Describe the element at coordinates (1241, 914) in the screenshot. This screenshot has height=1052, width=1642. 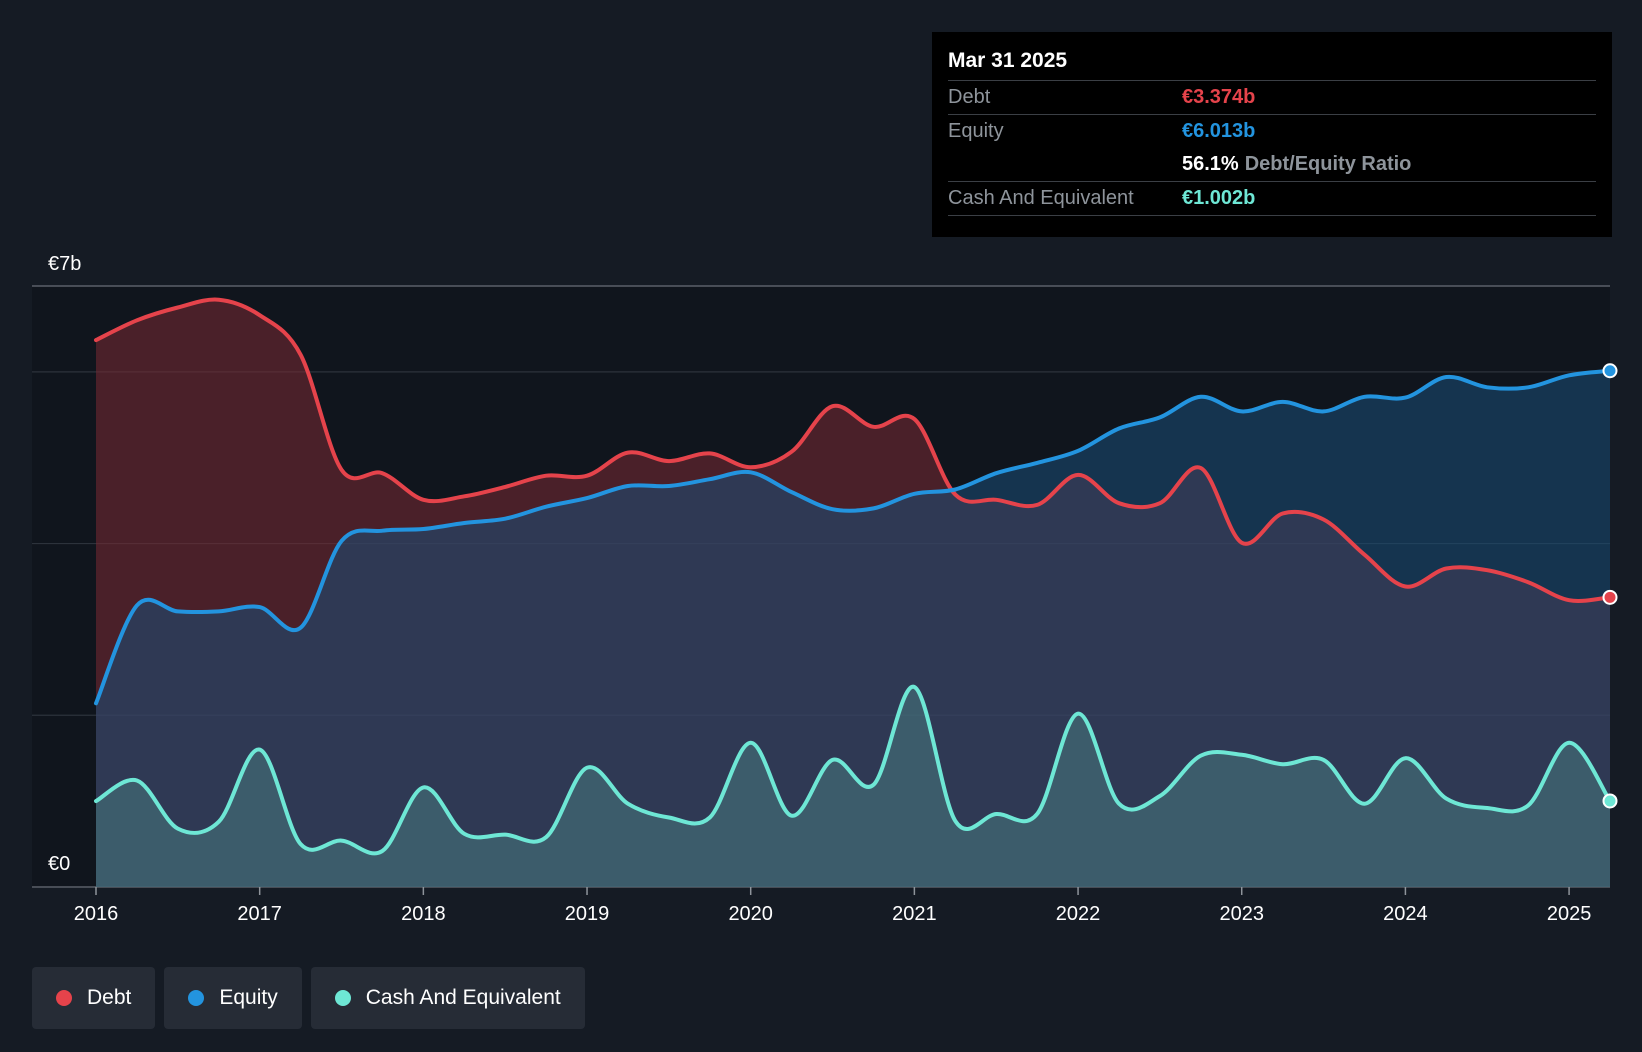
I see `x-tick-label: 2023` at that location.